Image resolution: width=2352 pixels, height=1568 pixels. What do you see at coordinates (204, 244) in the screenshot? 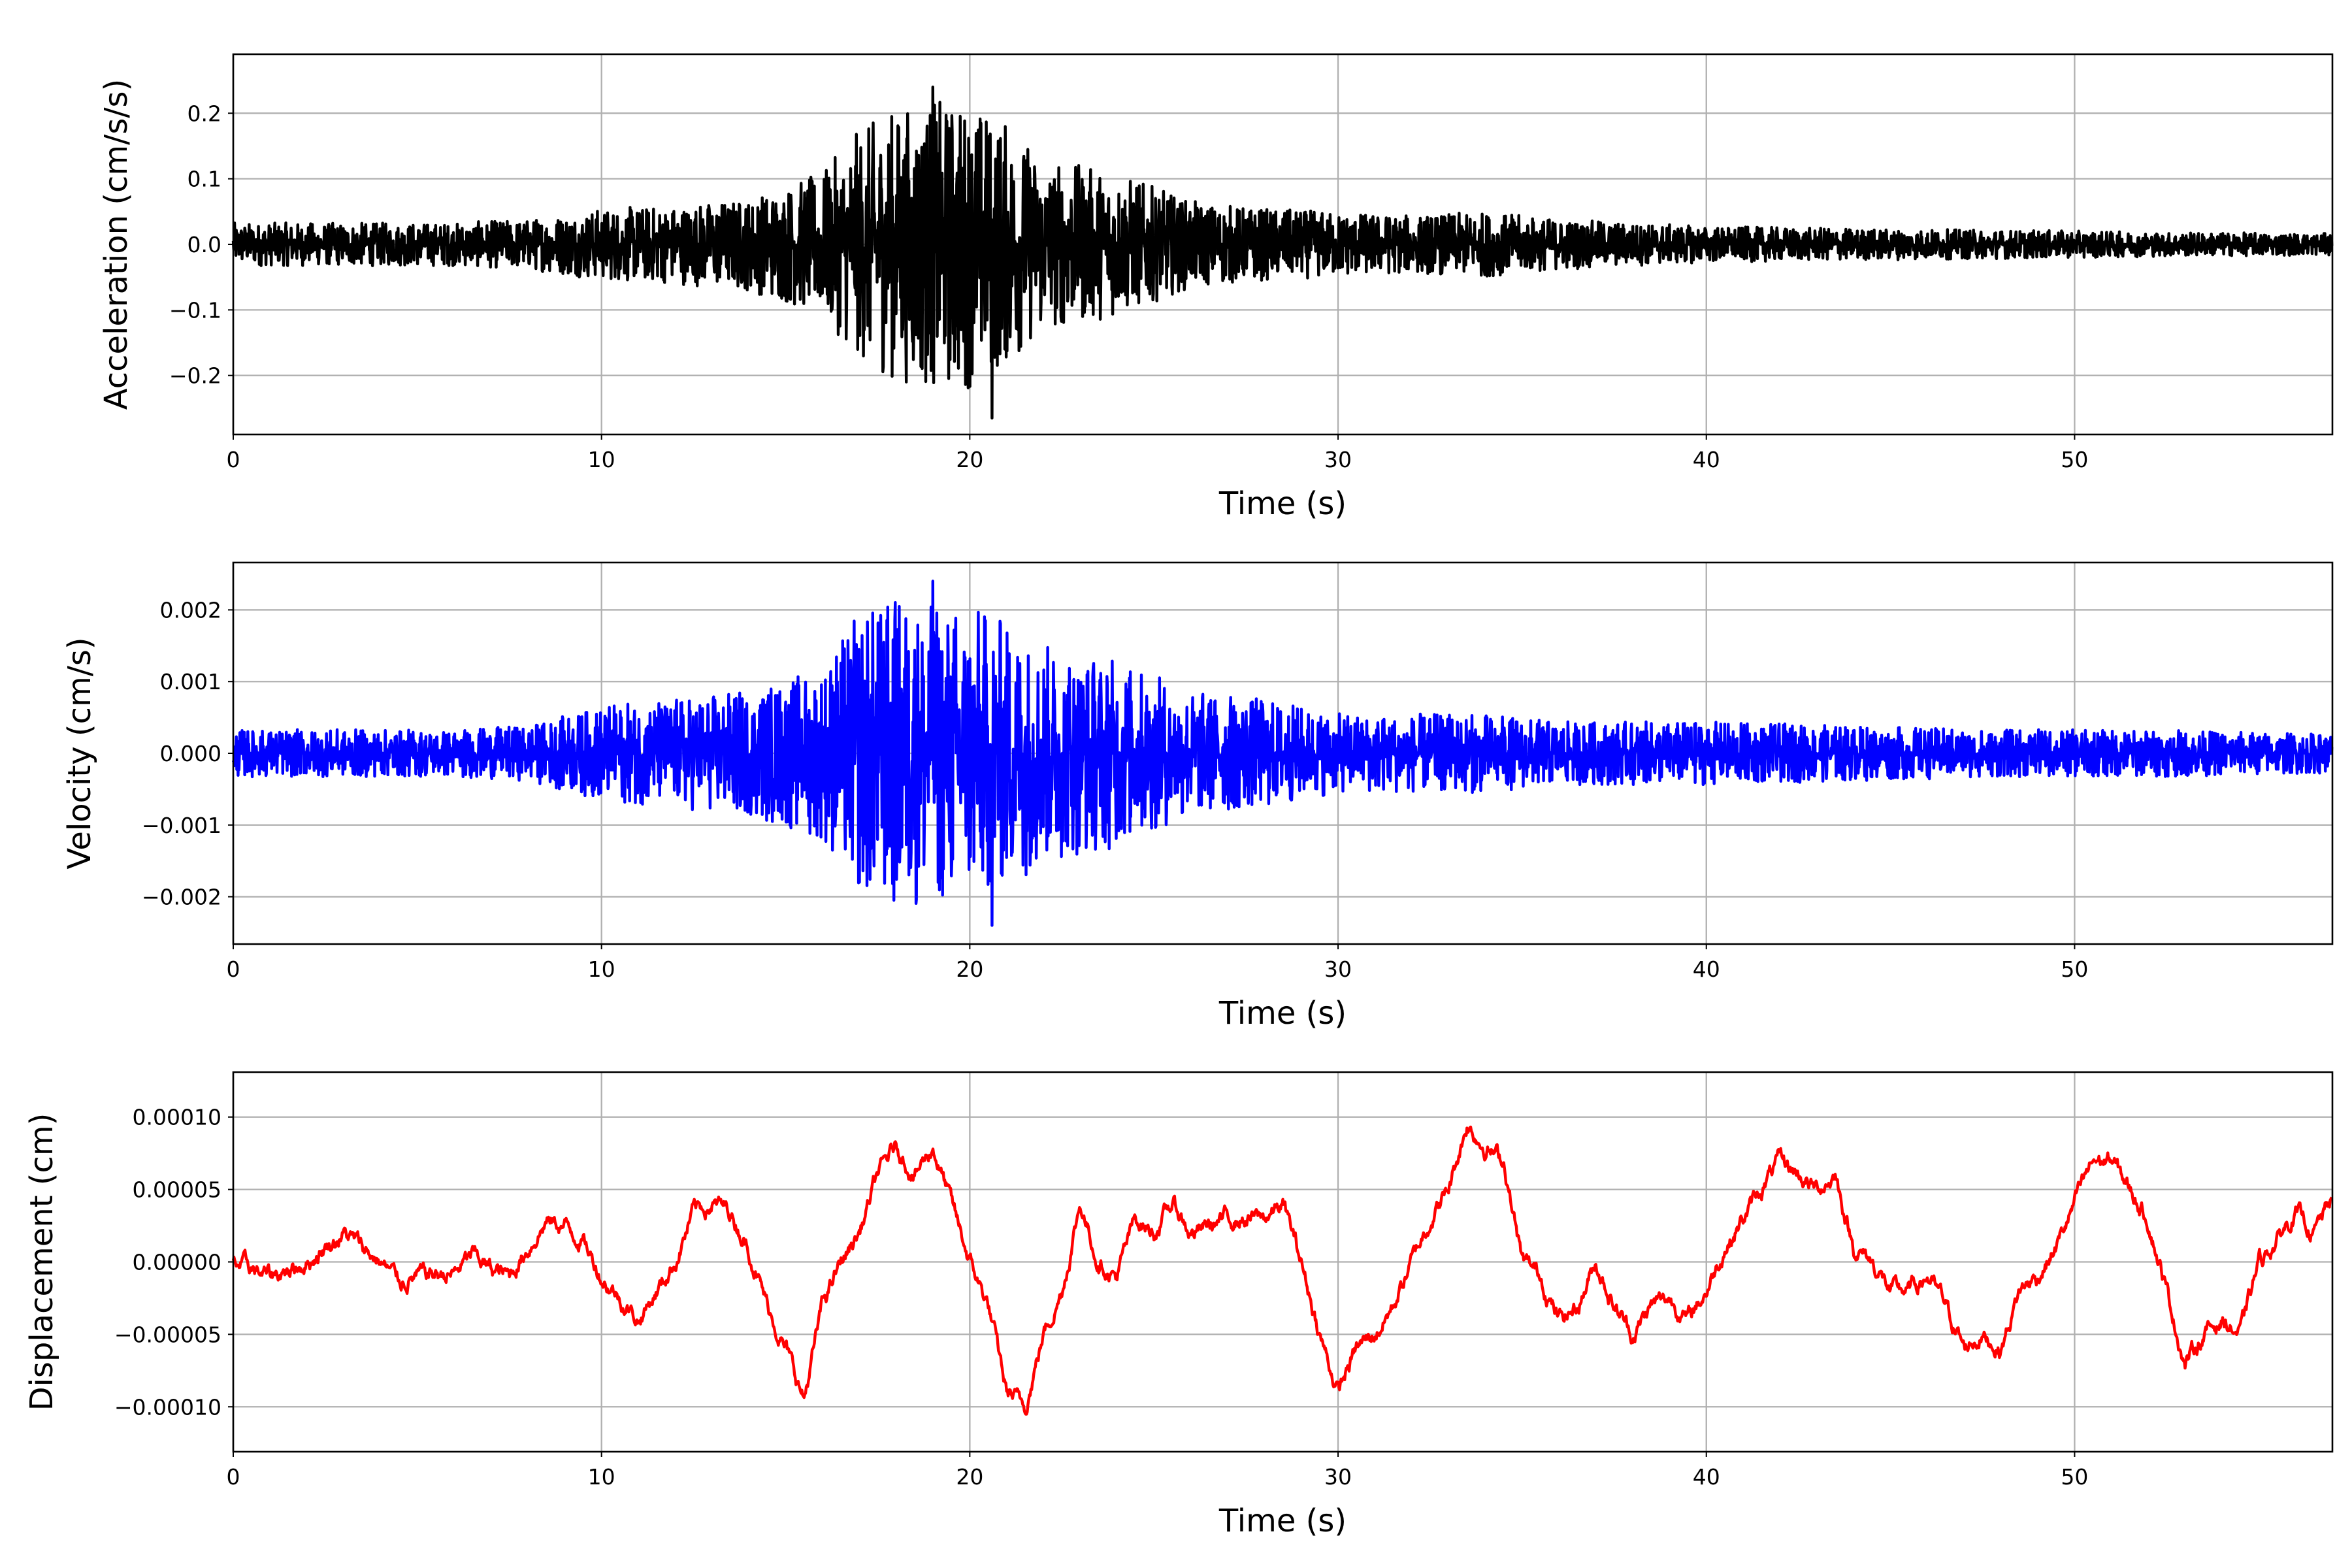
I see `y-tick-label: 0.0` at bounding box center [204, 244].